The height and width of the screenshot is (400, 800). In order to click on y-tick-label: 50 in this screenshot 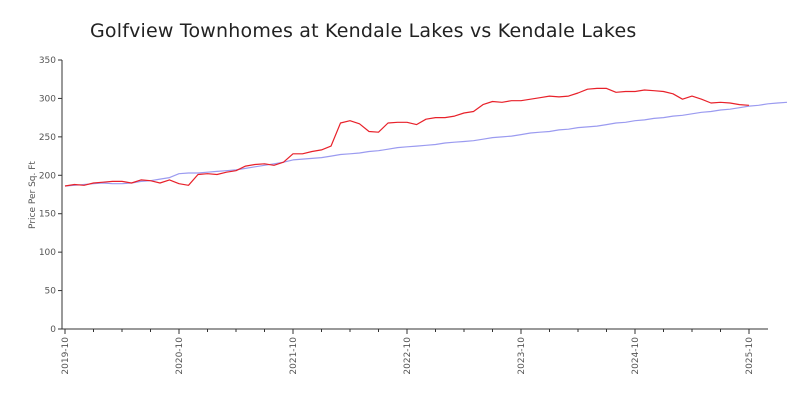, I will do `click(51, 292)`.